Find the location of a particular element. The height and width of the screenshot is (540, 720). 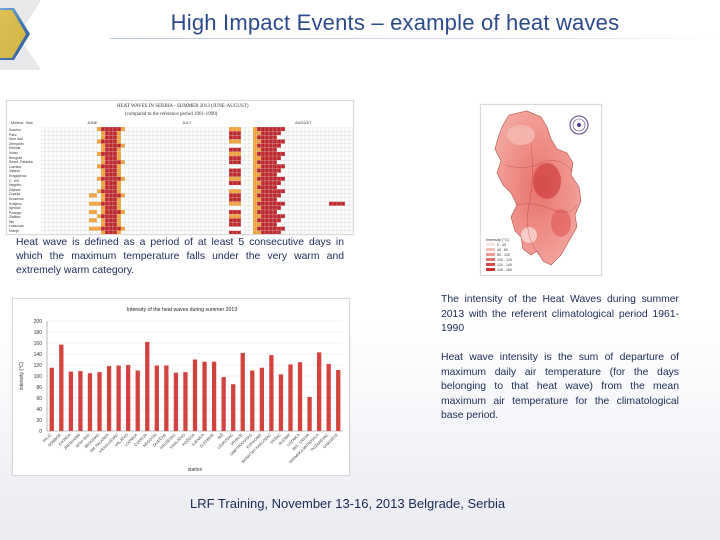

legend-item: 0 - 40 is located at coordinates (499, 244).